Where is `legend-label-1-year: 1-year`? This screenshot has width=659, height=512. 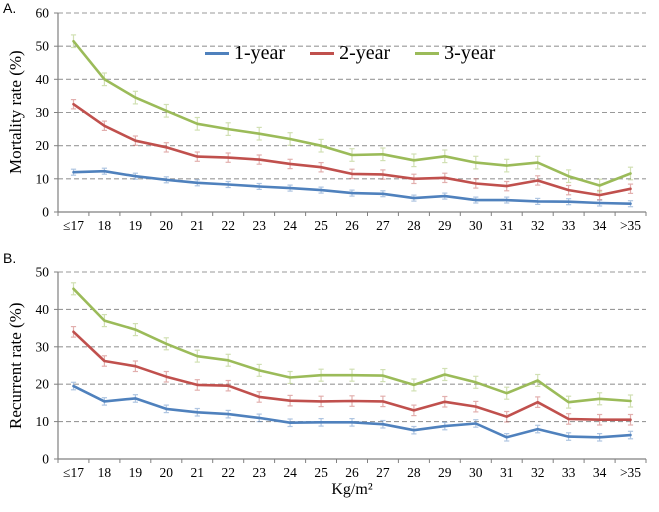 legend-label-1-year: 1-year is located at coordinates (260, 53).